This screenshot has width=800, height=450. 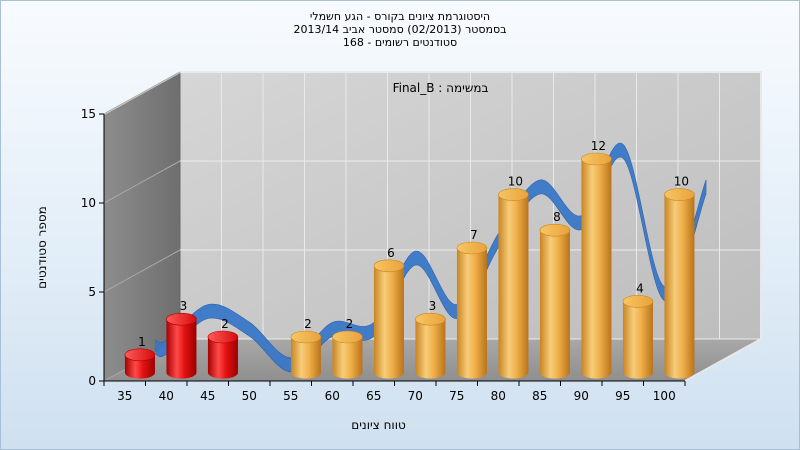 What do you see at coordinates (400, 16) in the screenshot?
I see `chart-title: היסטוגרמת ציונים בקורס - הגע חשמלי` at bounding box center [400, 16].